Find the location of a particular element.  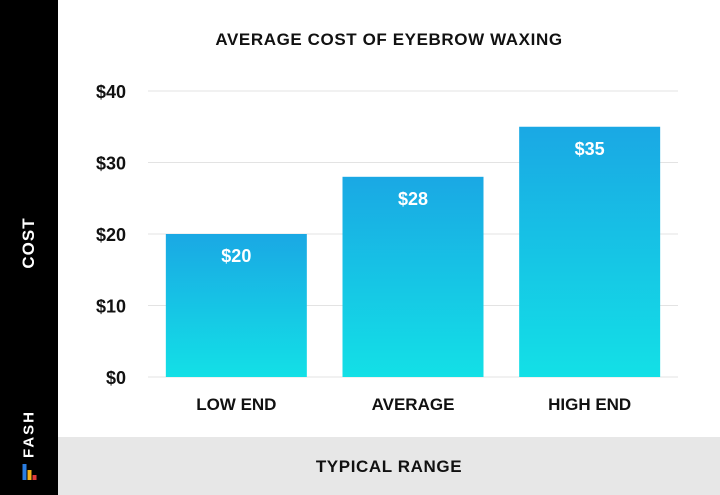

y-tick-labels: $0 $10 $20 $30 $40 is located at coordinates (111, 235).